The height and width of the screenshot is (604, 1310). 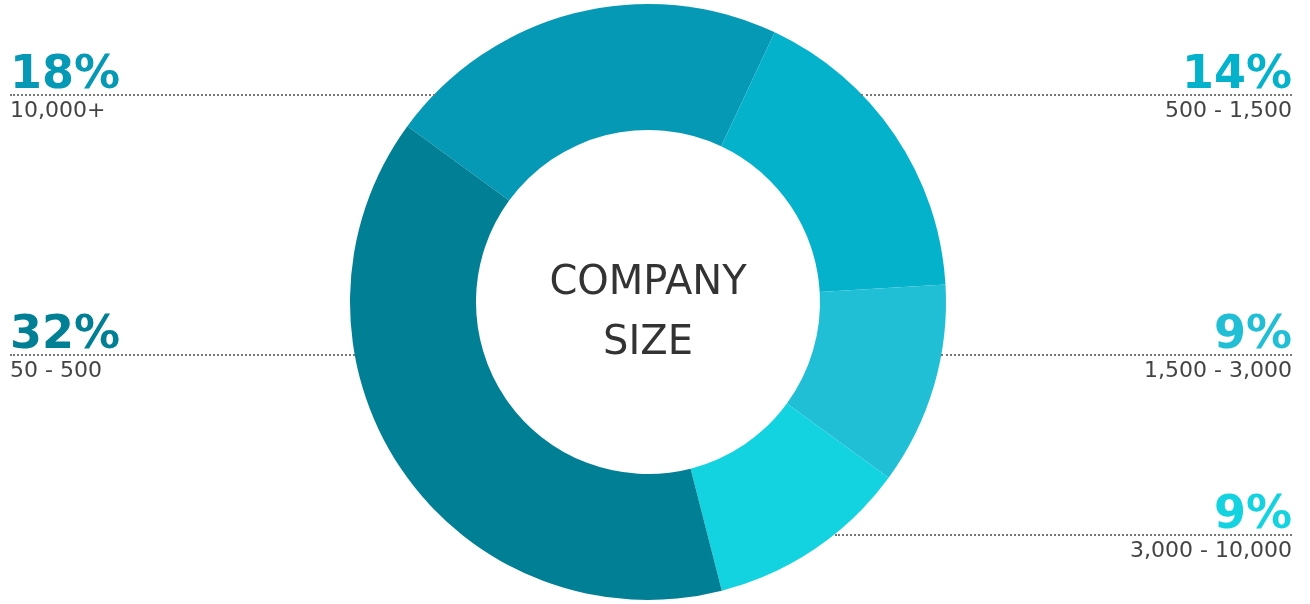 What do you see at coordinates (56, 369) in the screenshot?
I see `slice-label: 50 - 500` at bounding box center [56, 369].